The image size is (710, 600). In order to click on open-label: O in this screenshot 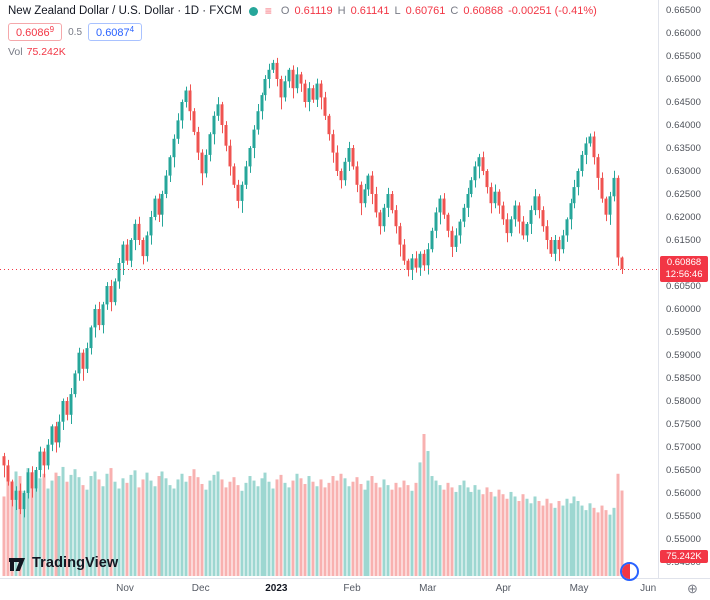, I will do `click(285, 11)`.